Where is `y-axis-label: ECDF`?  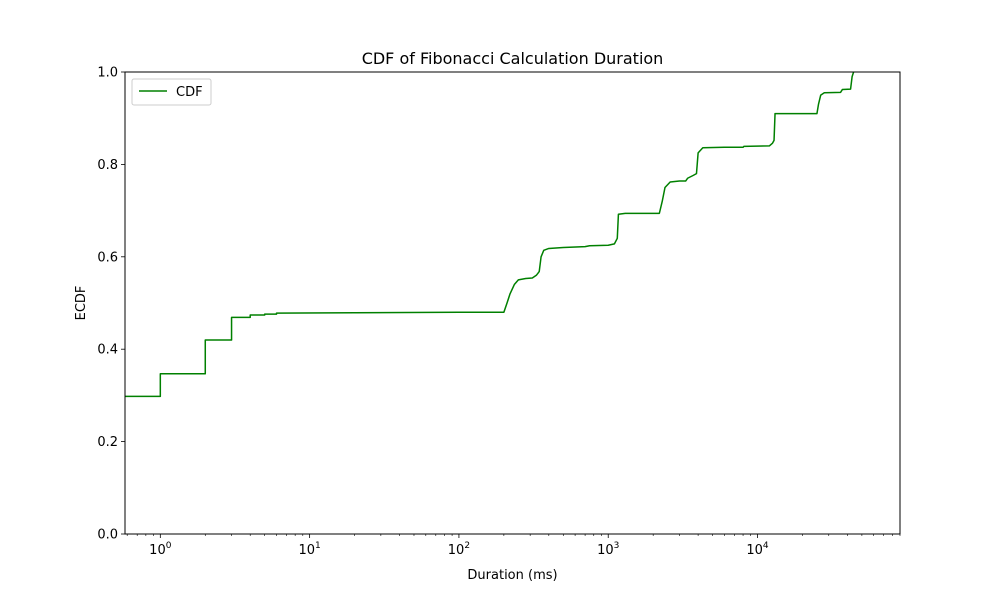 y-axis-label: ECDF is located at coordinates (81, 303).